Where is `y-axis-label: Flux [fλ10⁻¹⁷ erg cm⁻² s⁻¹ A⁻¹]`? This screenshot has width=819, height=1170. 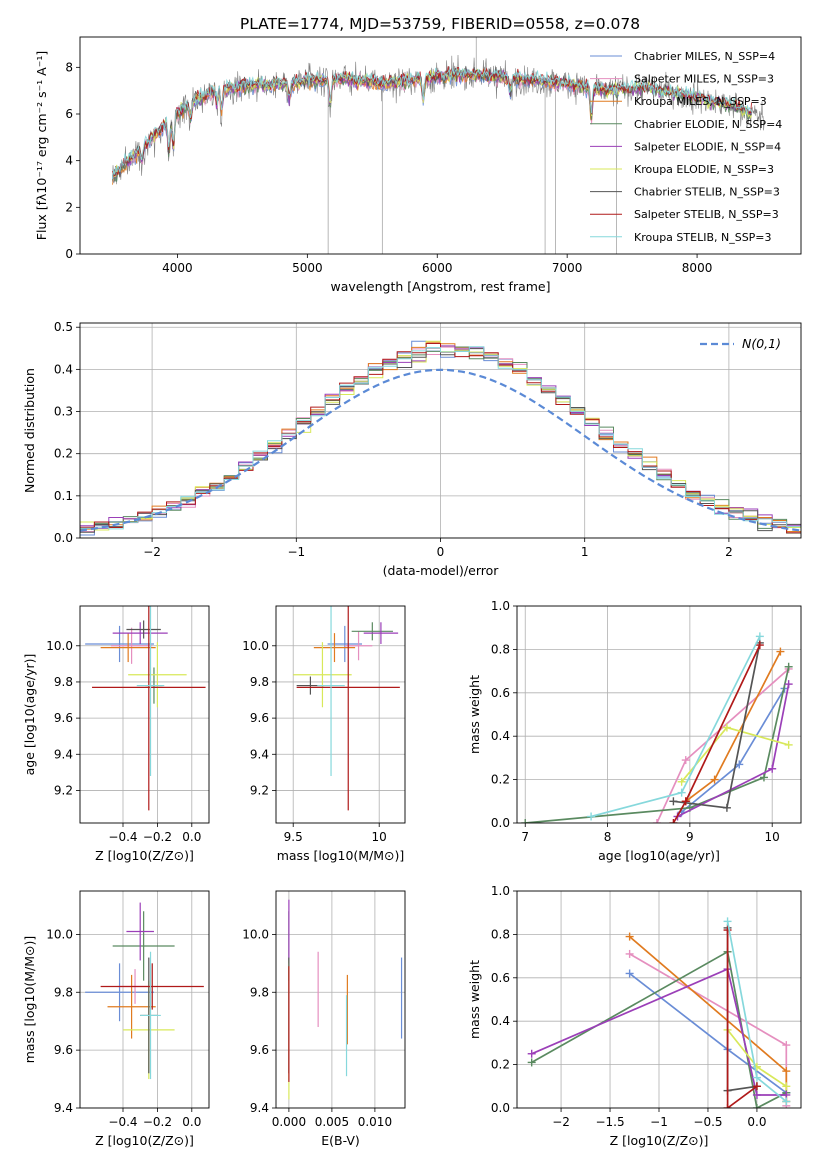 y-axis-label: Flux [fλ10⁻¹⁷ erg cm⁻² s⁻¹ A⁻¹] is located at coordinates (41, 145).